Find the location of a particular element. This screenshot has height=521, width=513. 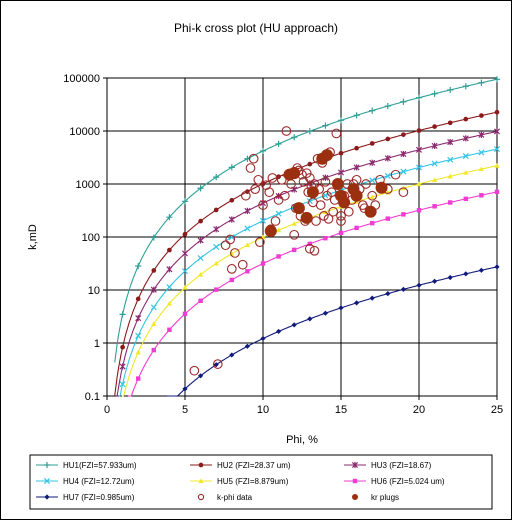

y-tick-label: 1 is located at coordinates (97, 344).